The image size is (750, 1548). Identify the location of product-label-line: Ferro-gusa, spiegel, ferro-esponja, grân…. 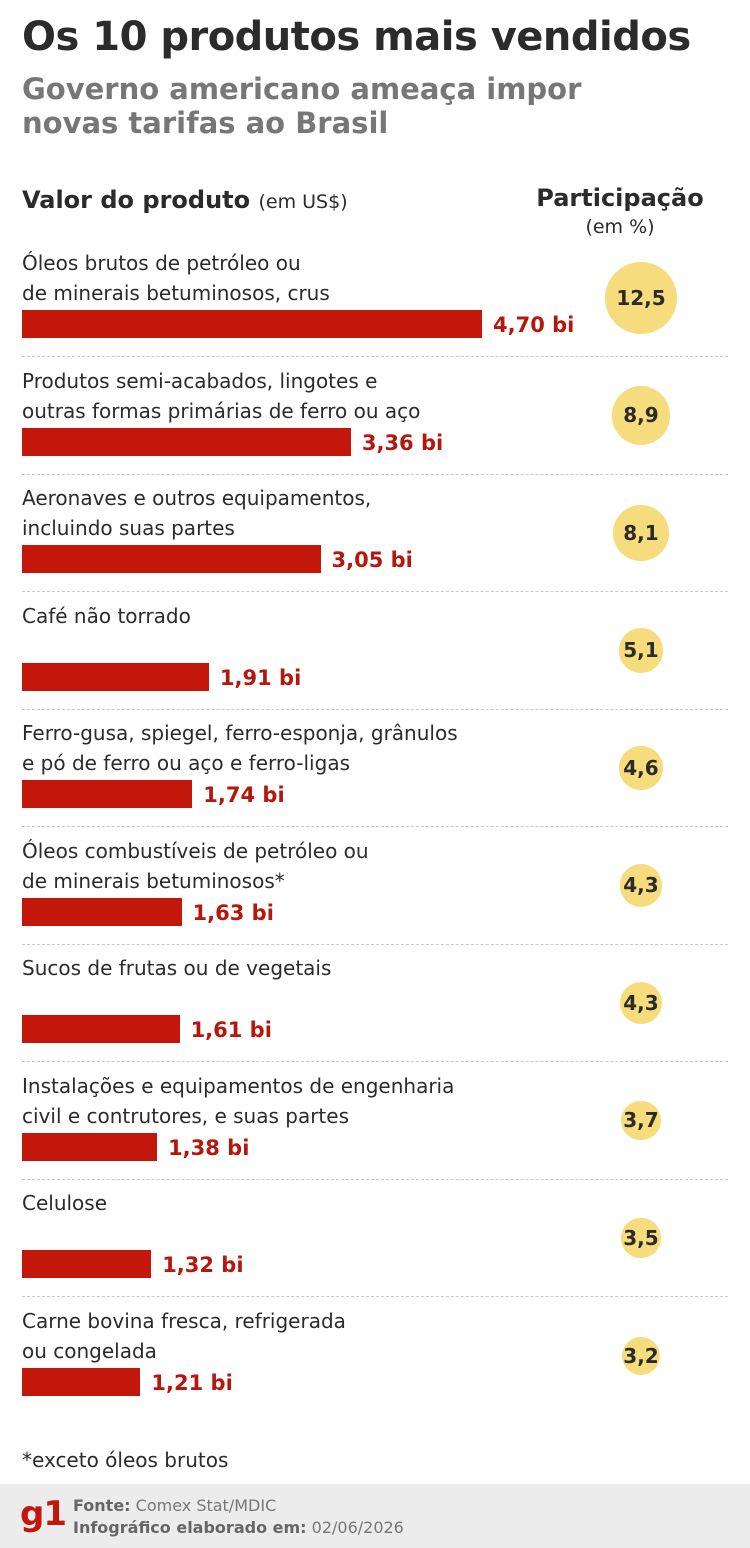
(240, 733).